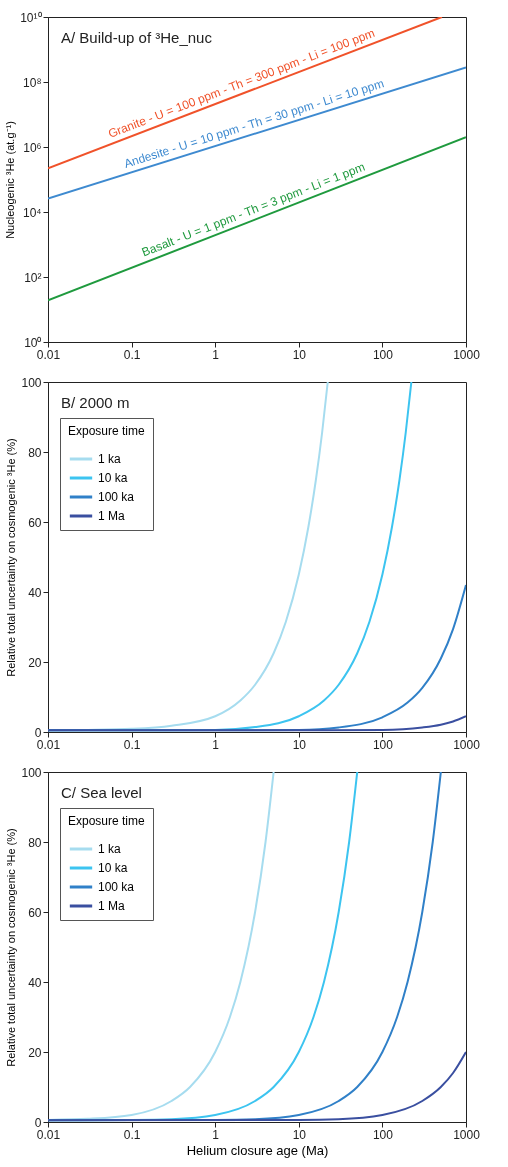  Describe the element at coordinates (95, 402) in the screenshot. I see `text: B/ 2000 m` at that location.